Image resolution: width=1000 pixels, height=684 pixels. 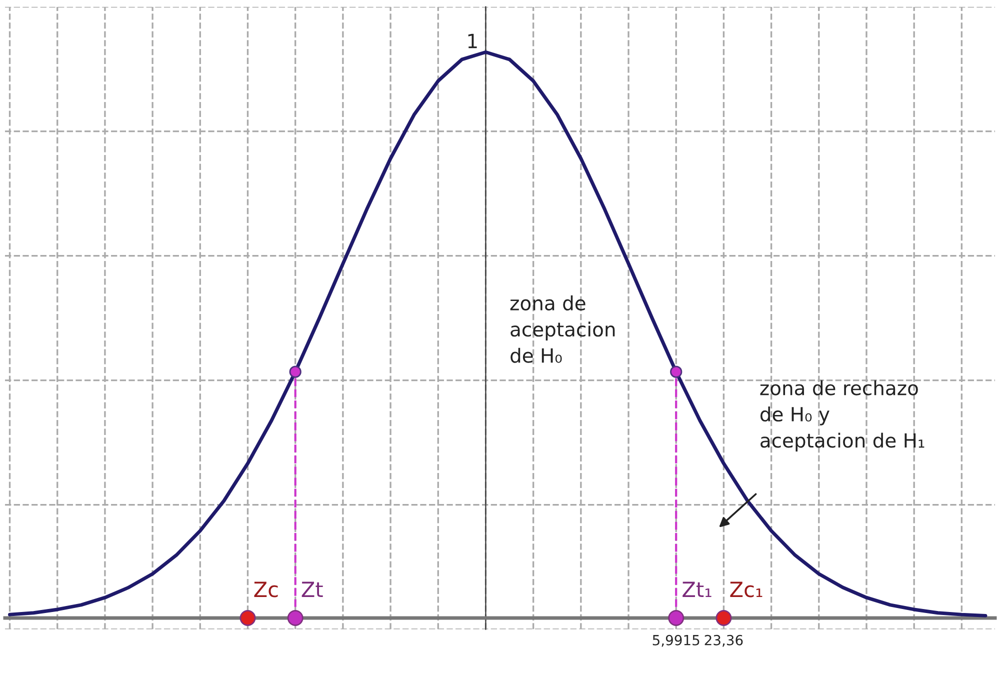 What do you see at coordinates (472, 41) in the screenshot?
I see `text: 1` at bounding box center [472, 41].